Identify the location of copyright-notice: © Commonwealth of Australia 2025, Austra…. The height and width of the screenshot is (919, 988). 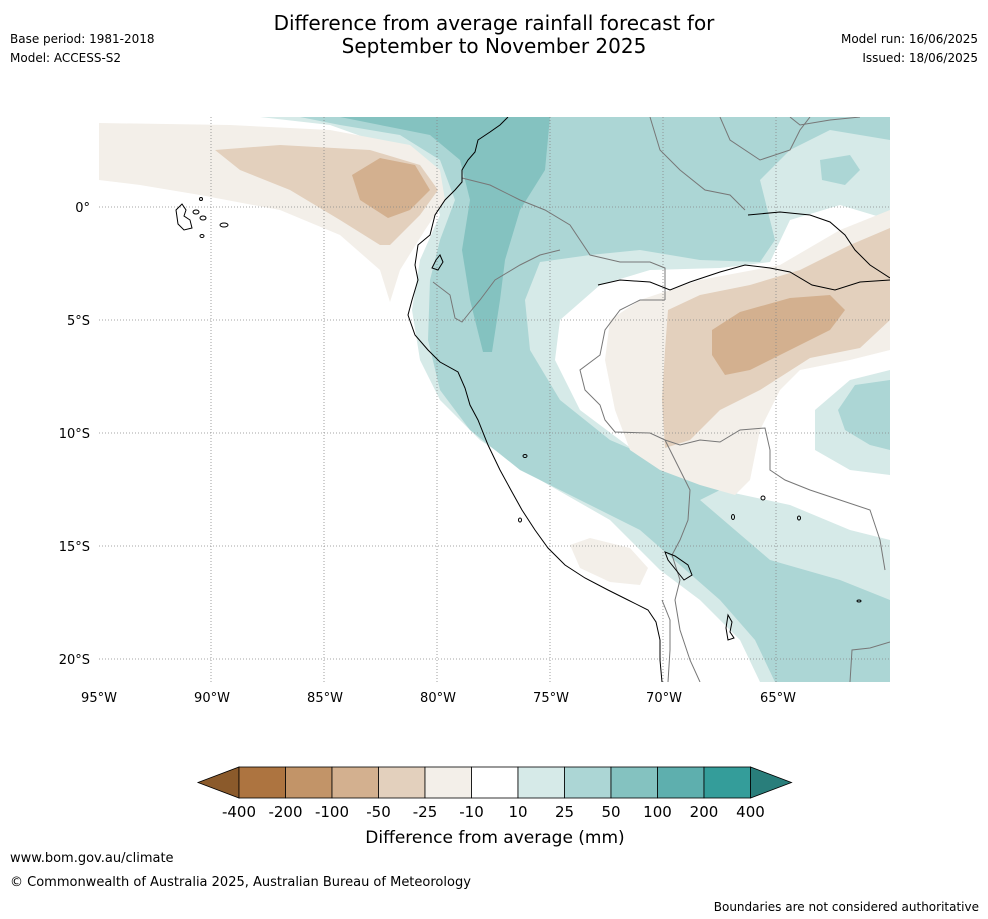
(240, 882).